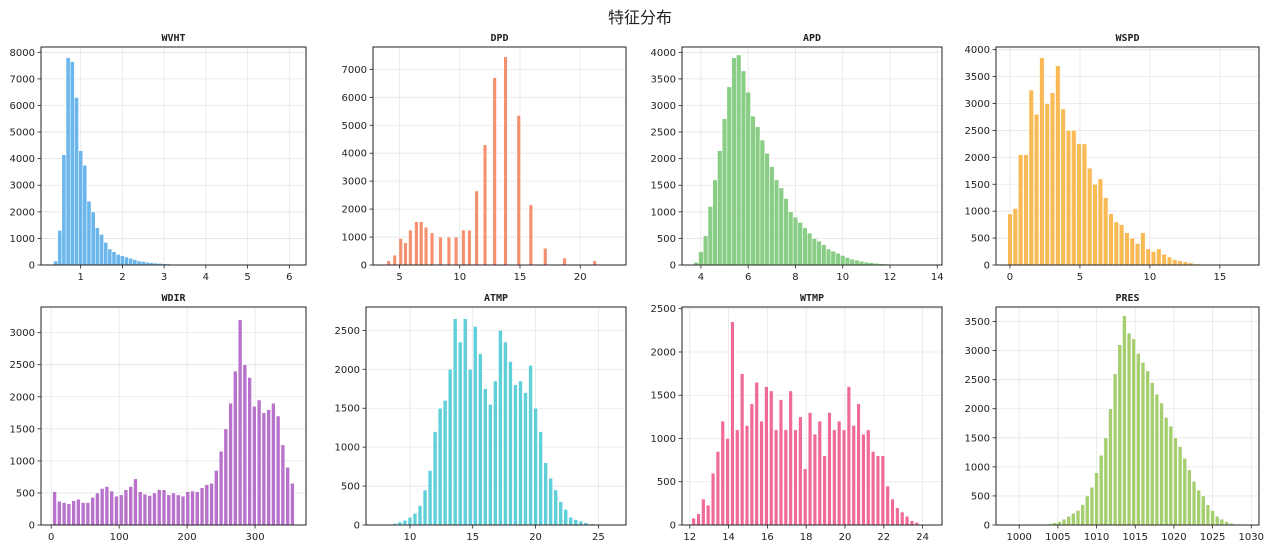 The height and width of the screenshot is (548, 1280). What do you see at coordinates (173, 38) in the screenshot?
I see `subplot-title: WVHT` at bounding box center [173, 38].